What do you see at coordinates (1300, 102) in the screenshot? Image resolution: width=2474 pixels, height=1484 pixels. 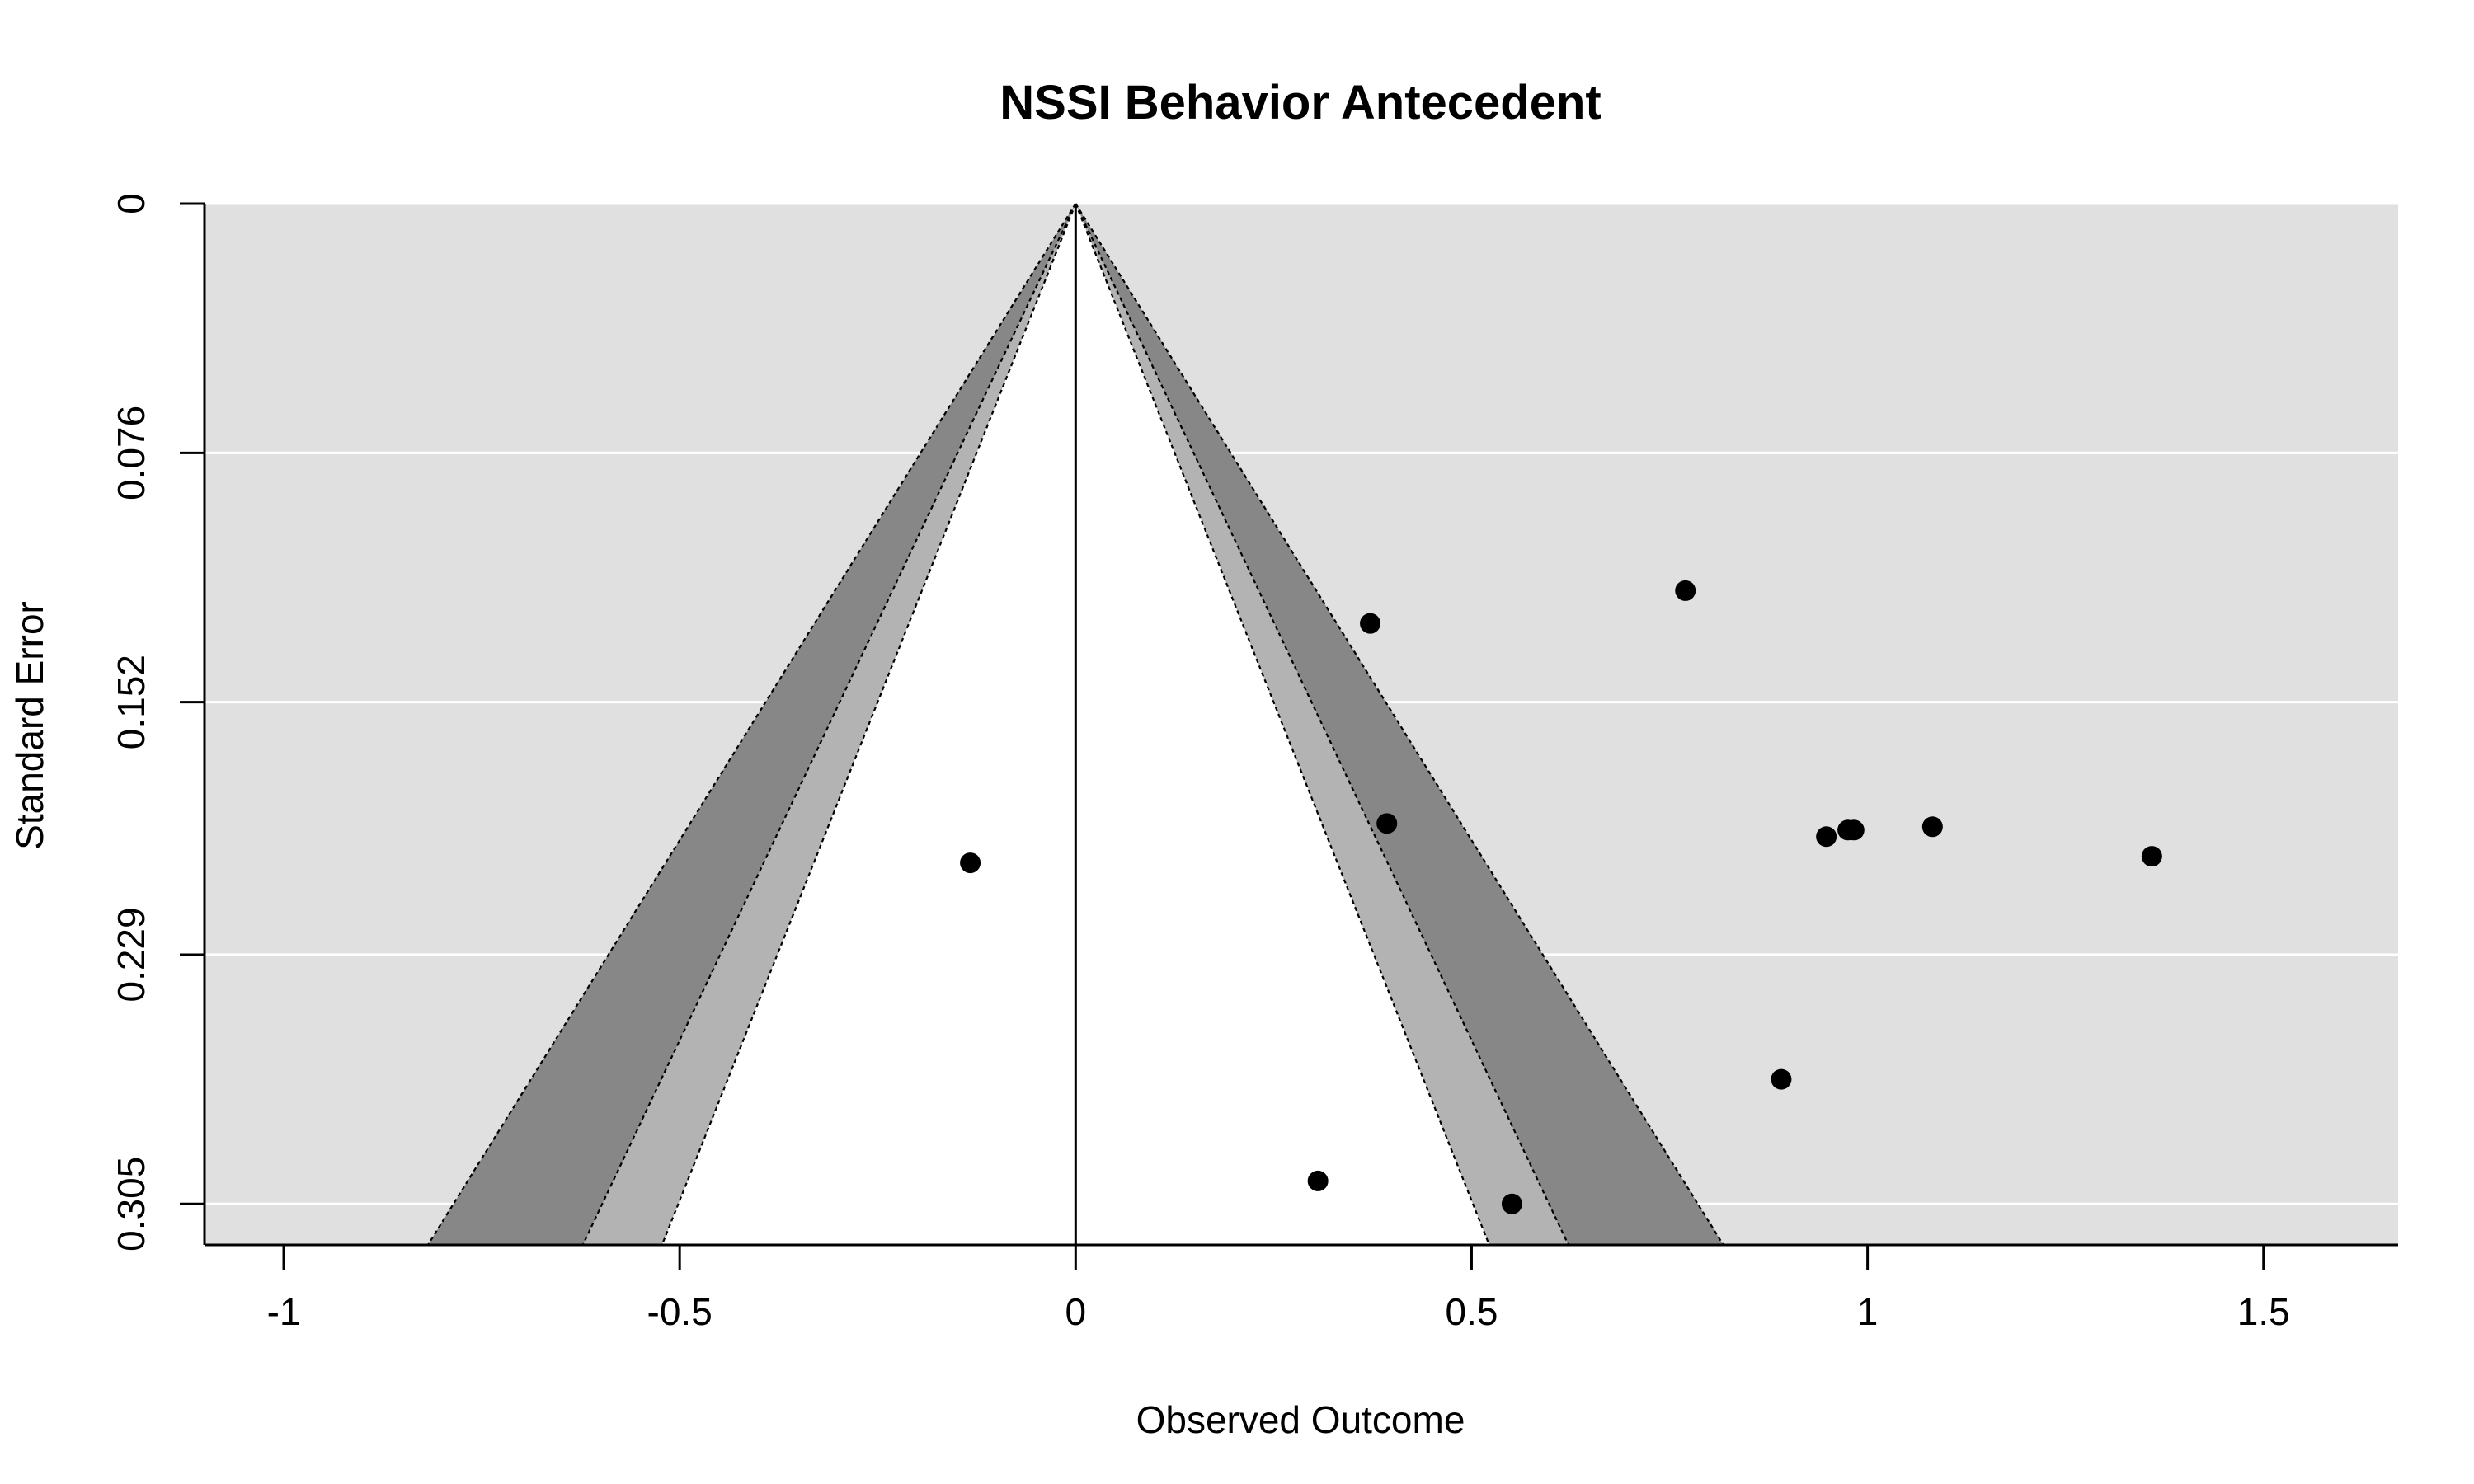 I see `chart-title: NSSI Behavior Antecedent` at bounding box center [1300, 102].